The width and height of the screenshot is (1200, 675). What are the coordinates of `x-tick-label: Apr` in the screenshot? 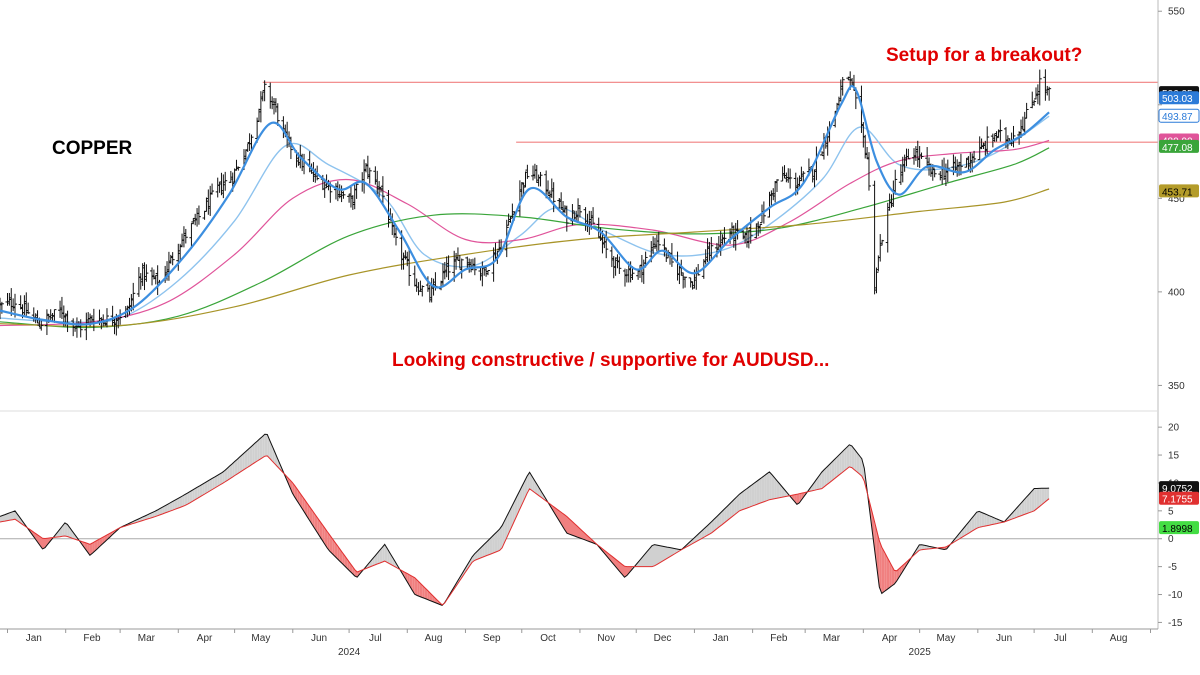 It's located at (890, 638).